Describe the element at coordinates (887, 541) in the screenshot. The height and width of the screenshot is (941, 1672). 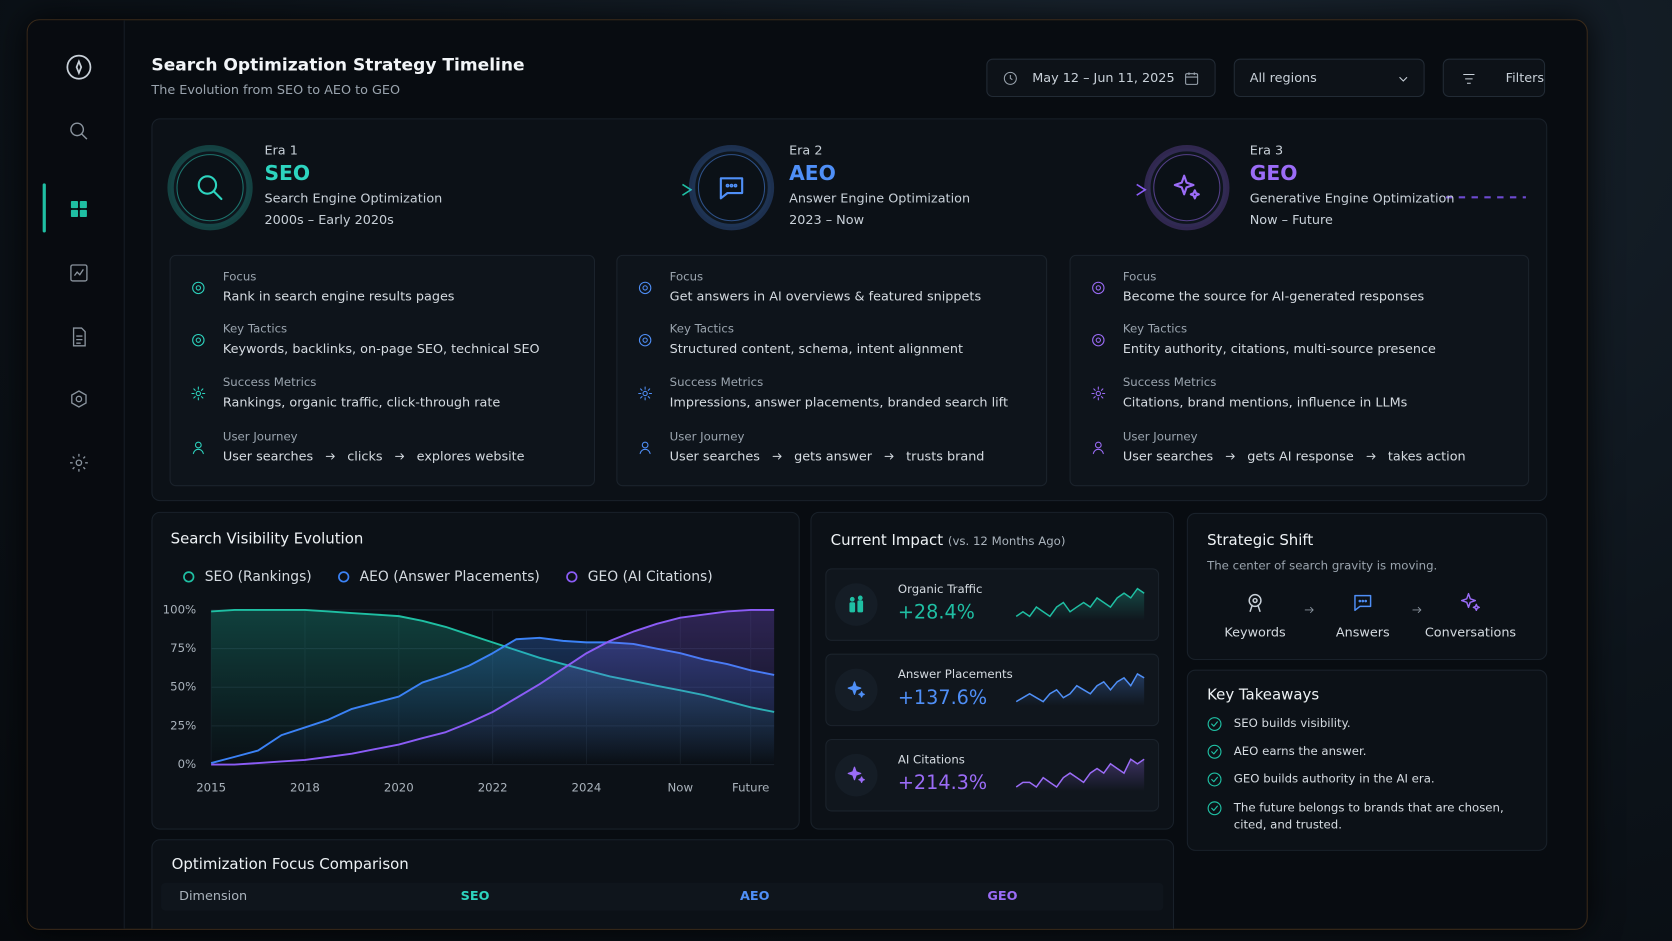
I see `impact-title: Current Impact` at that location.